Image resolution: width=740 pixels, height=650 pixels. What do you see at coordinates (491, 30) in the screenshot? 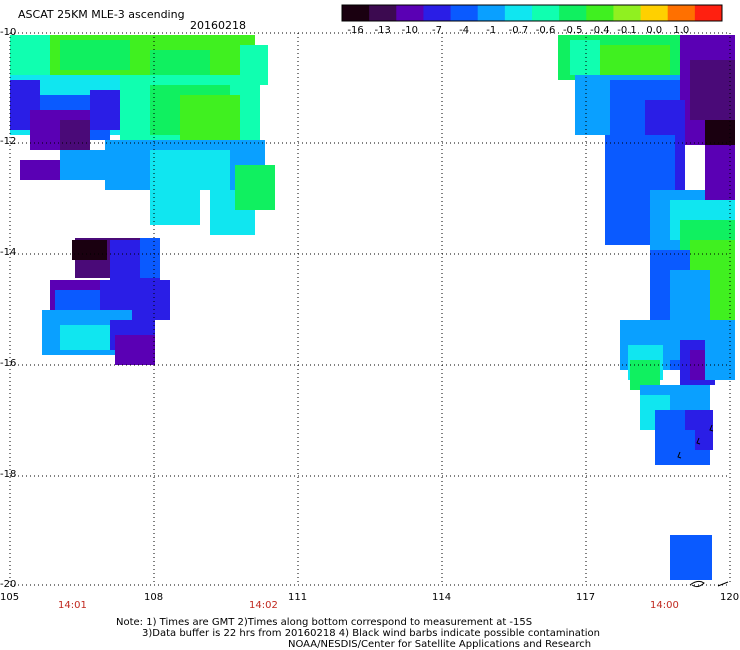
I see `colorbar-label: -1` at bounding box center [491, 30].